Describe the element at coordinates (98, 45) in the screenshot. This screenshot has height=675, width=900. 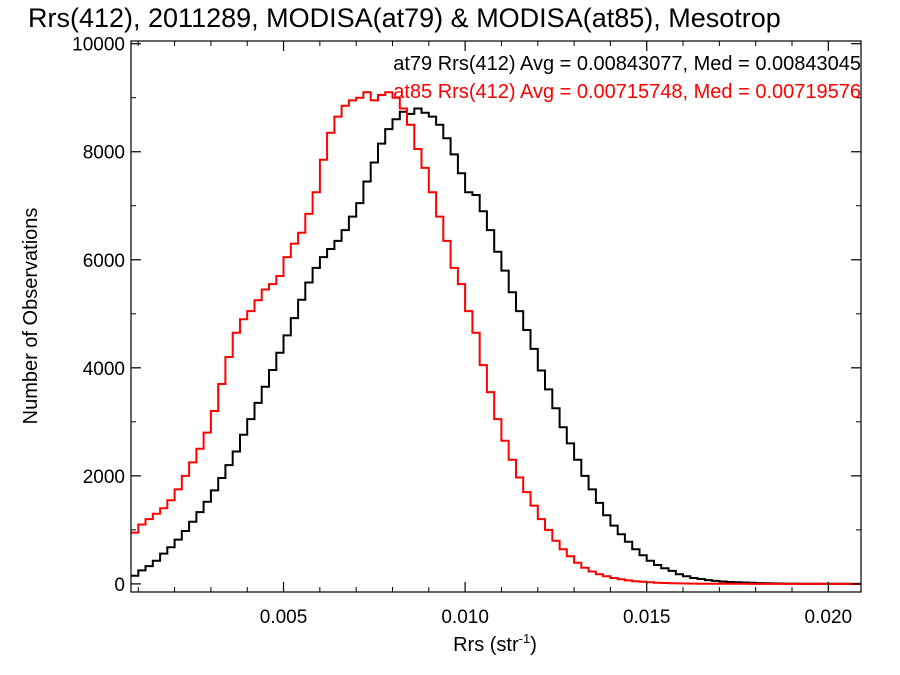
I see `y-tick-label: 10000` at that location.